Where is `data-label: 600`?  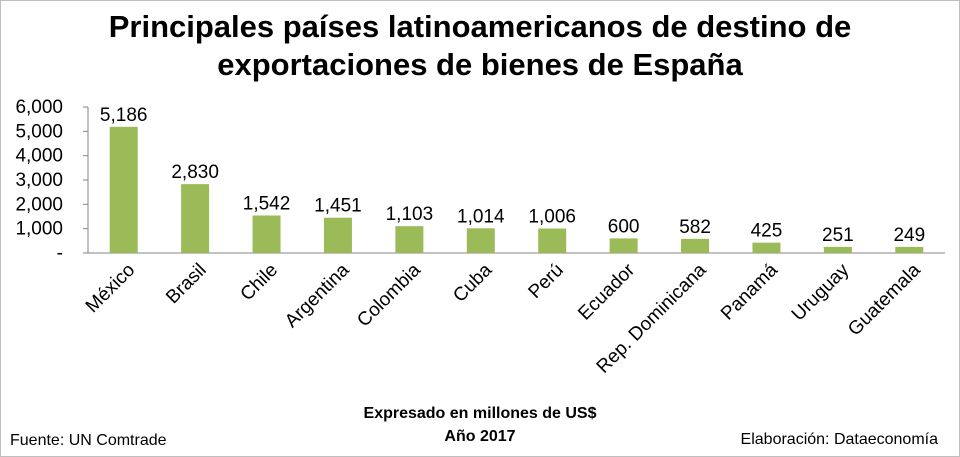
data-label: 600 is located at coordinates (624, 226).